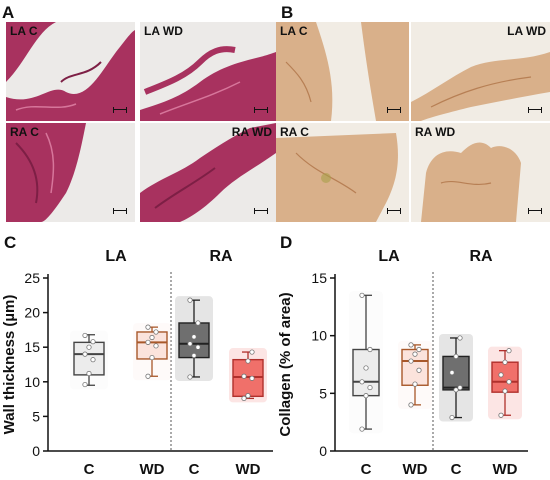 The width and height of the screenshot is (550, 480). Describe the element at coordinates (286, 242) in the screenshot. I see `panel-letter-d: D` at that location.